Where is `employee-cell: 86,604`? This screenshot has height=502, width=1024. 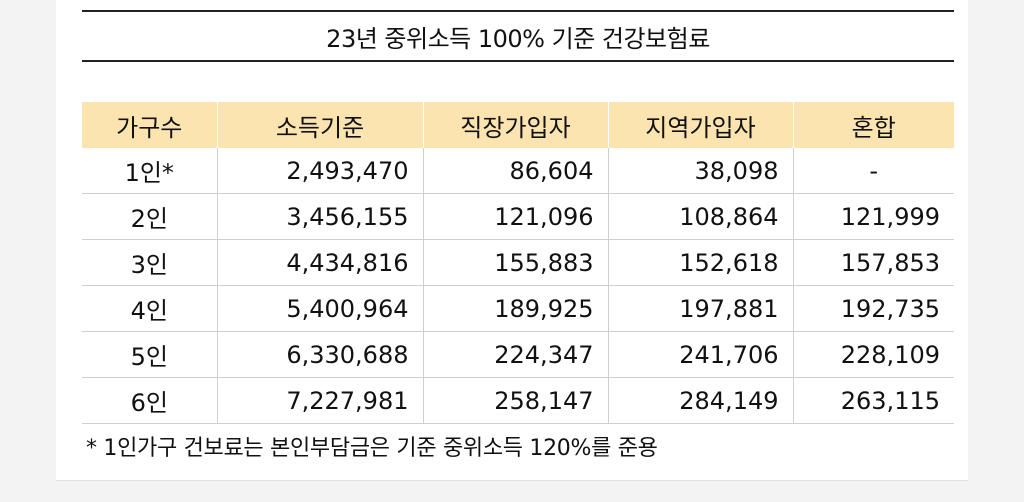 employee-cell: 86,604 is located at coordinates (515, 171).